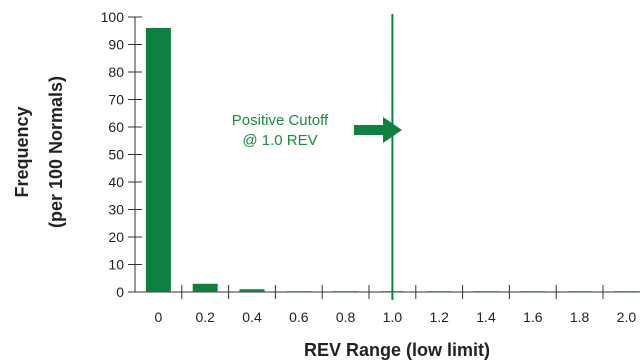  I want to click on x-tick-label: 0.2, so click(205, 317).